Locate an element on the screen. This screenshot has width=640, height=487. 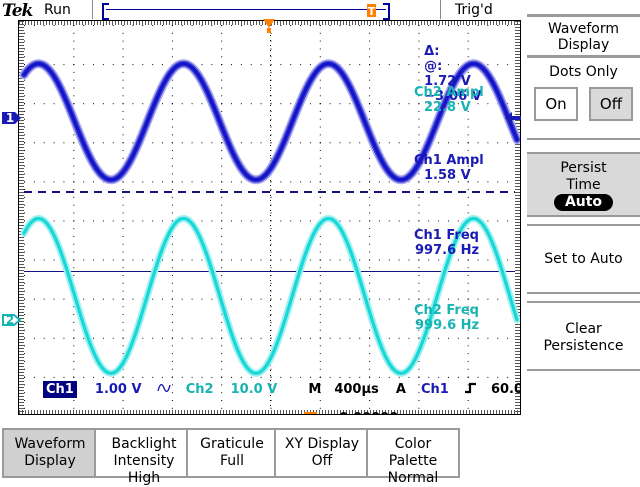
trigger-position-icon: T is located at coordinates (371, 12).